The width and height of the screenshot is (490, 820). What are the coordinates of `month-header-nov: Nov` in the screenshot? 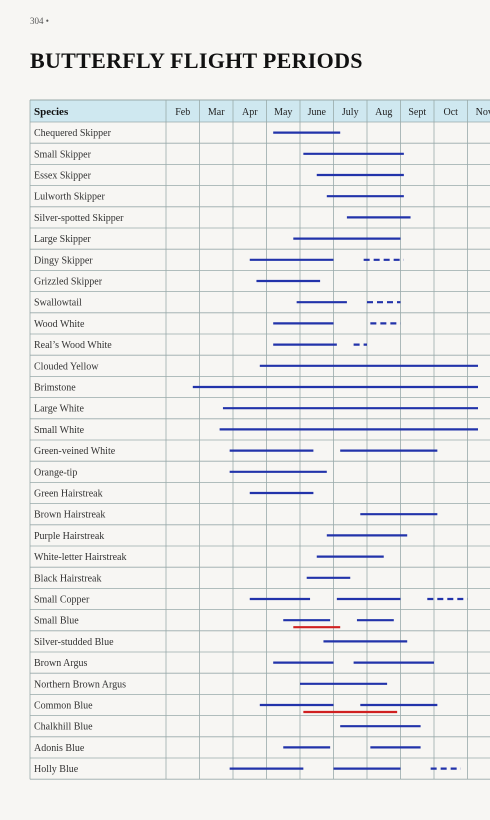 It's located at (483, 112).